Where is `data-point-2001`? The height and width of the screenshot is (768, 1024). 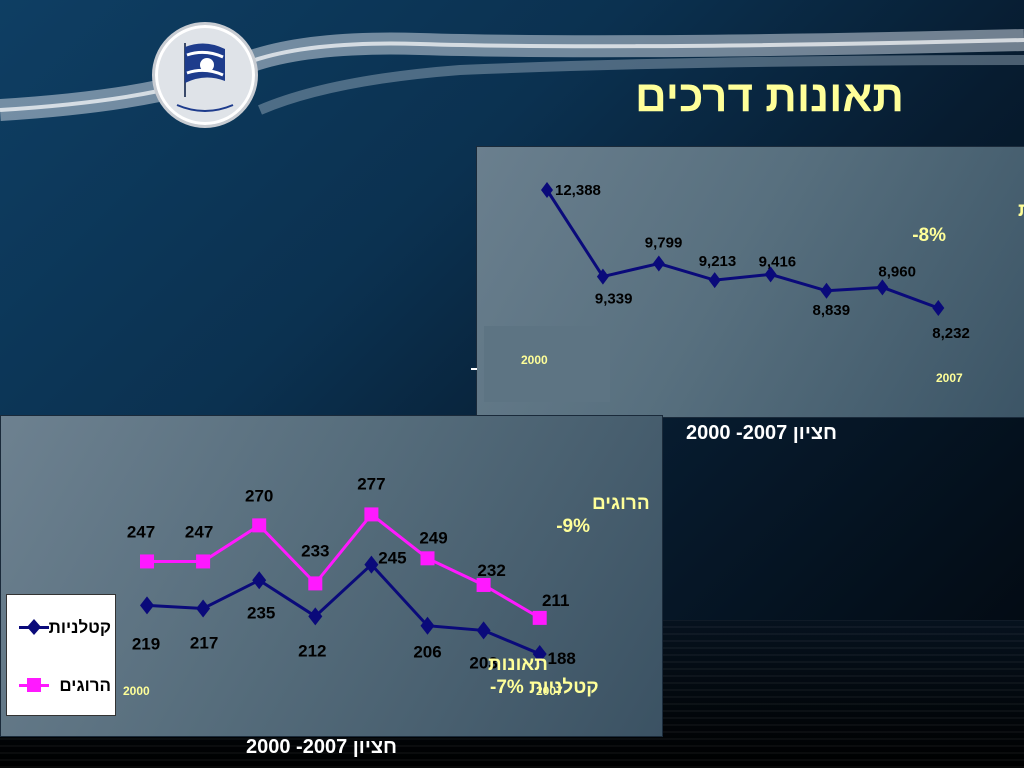
data-point-2001 is located at coordinates (602, 276).